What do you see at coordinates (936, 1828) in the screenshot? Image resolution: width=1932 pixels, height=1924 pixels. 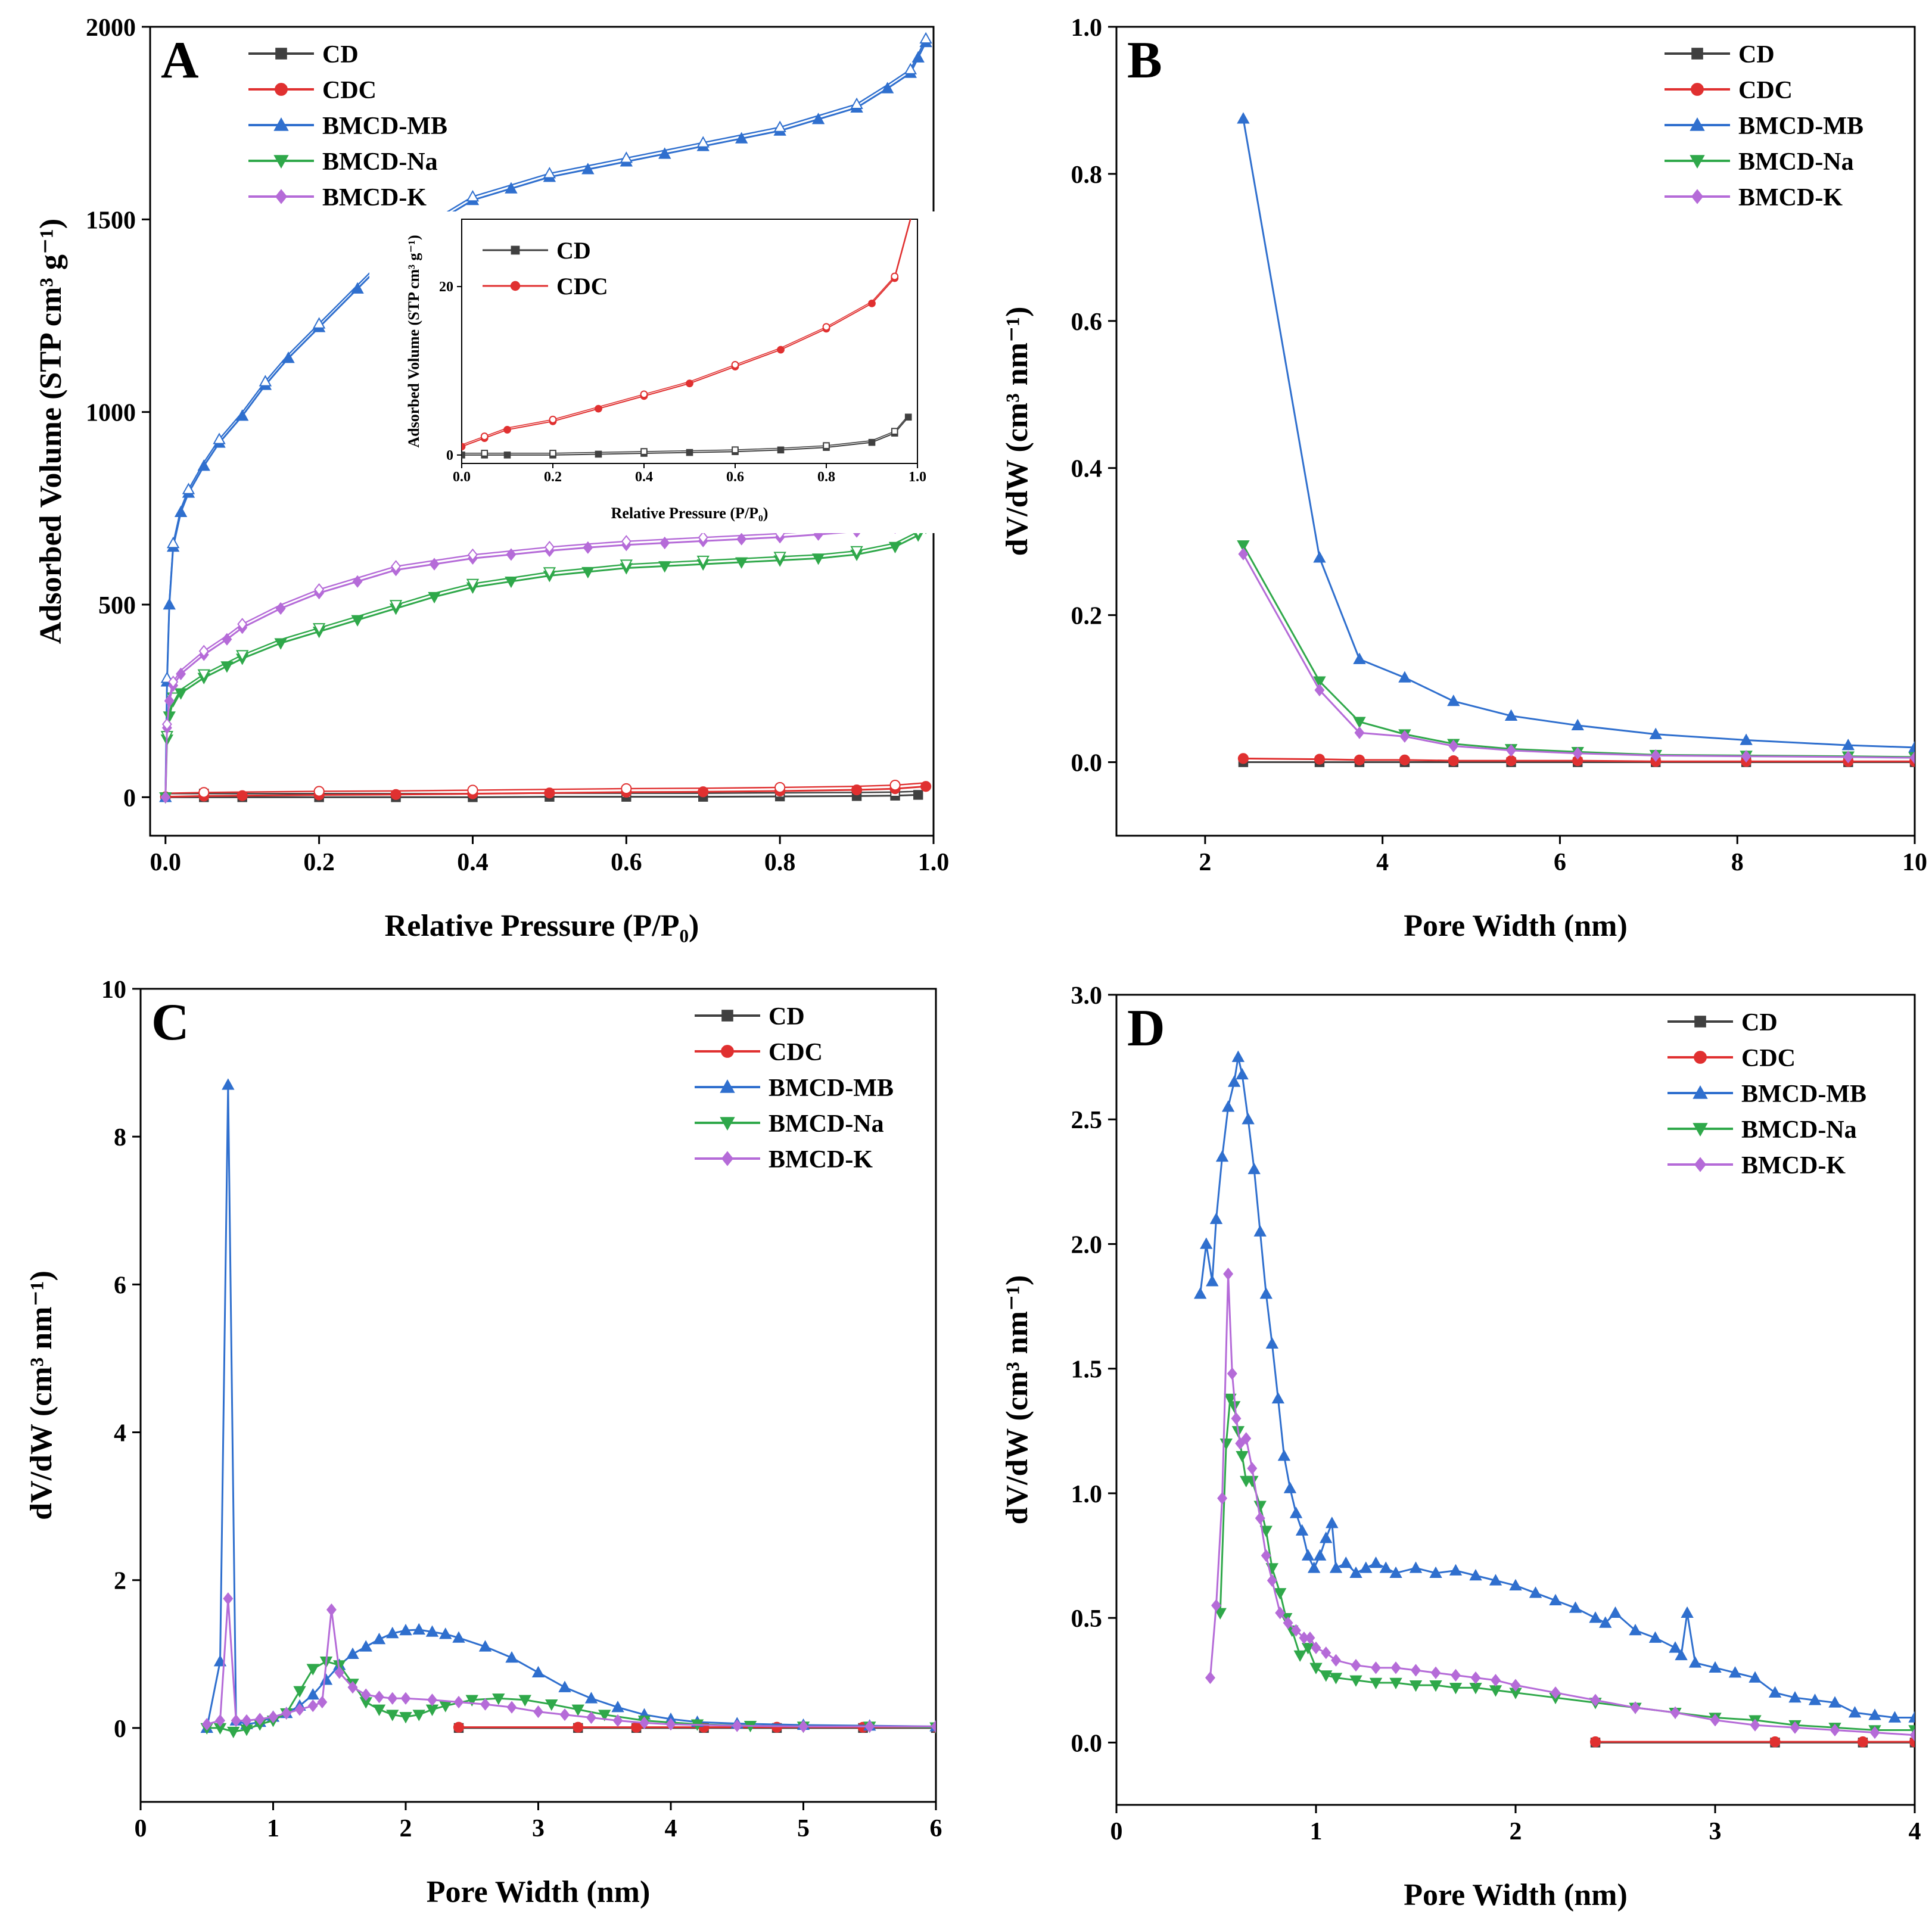 I see `c-x-tick-label: 6` at bounding box center [936, 1828].